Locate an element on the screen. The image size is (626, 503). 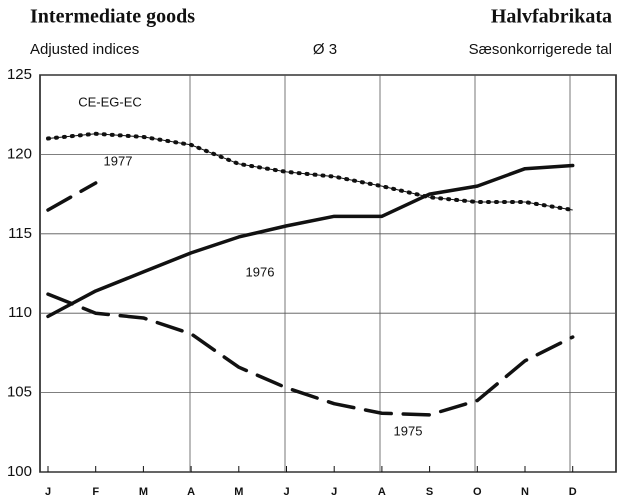
y-tick-label: 120 is located at coordinates (19, 153).